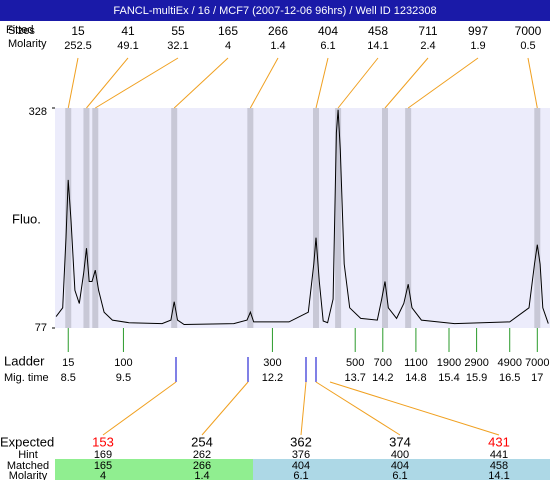 This screenshot has width=550, height=480. I want to click on matched-molarity: 14.1, so click(498, 475).